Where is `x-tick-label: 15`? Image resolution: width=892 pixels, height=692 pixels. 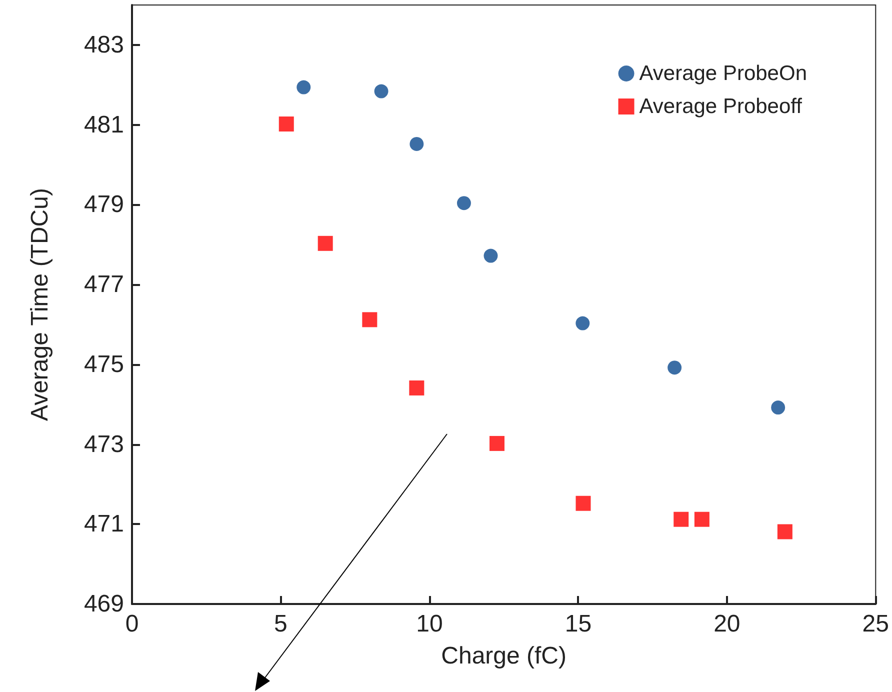
x-tick-label: 15 is located at coordinates (578, 624).